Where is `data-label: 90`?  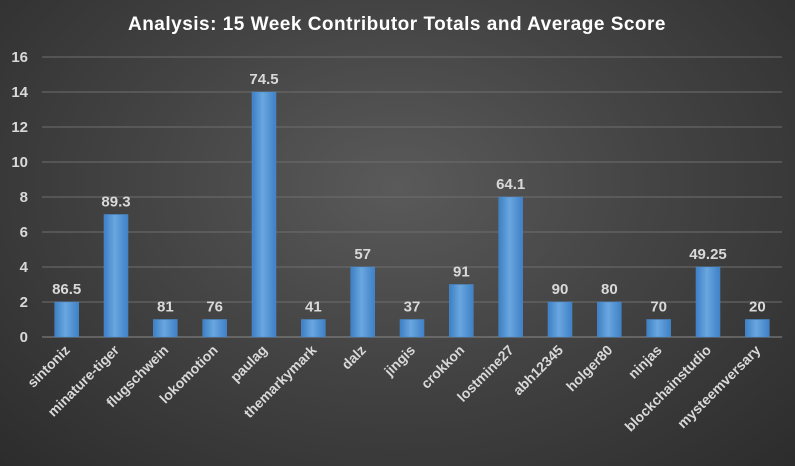
data-label: 90 is located at coordinates (560, 289).